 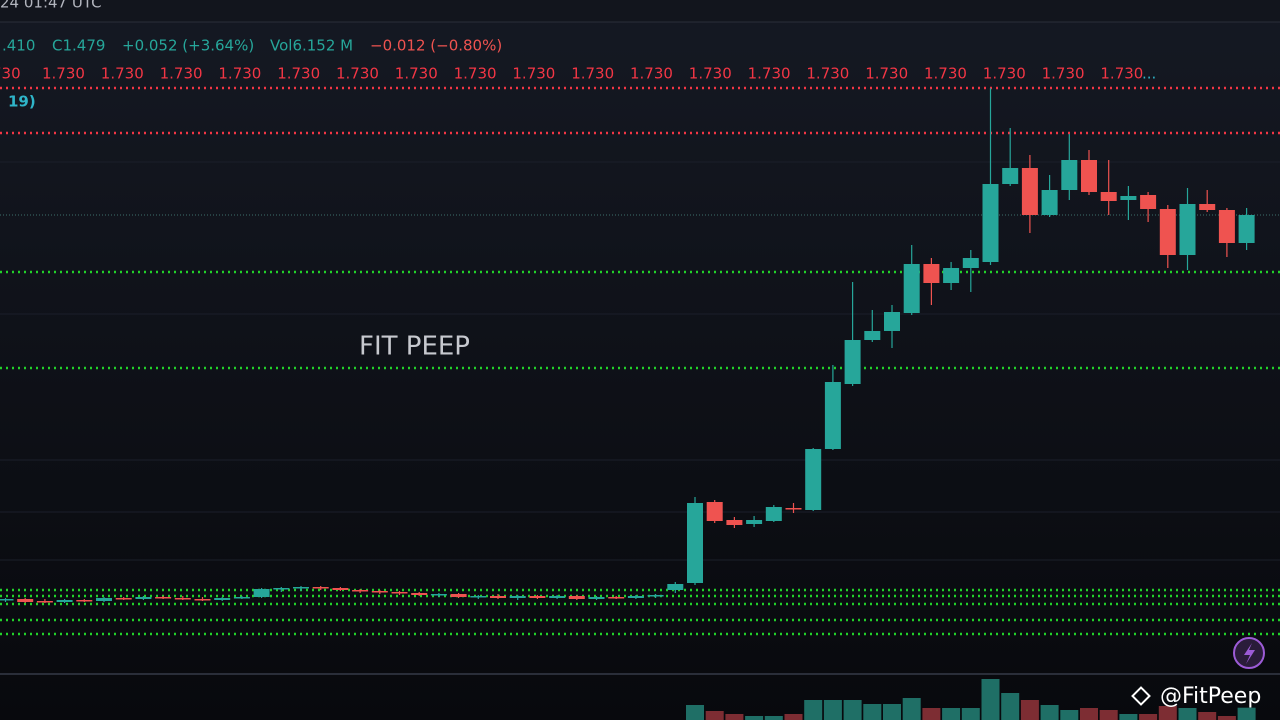 What do you see at coordinates (1210, 696) in the screenshot?
I see `credit: @FitPeep` at bounding box center [1210, 696].